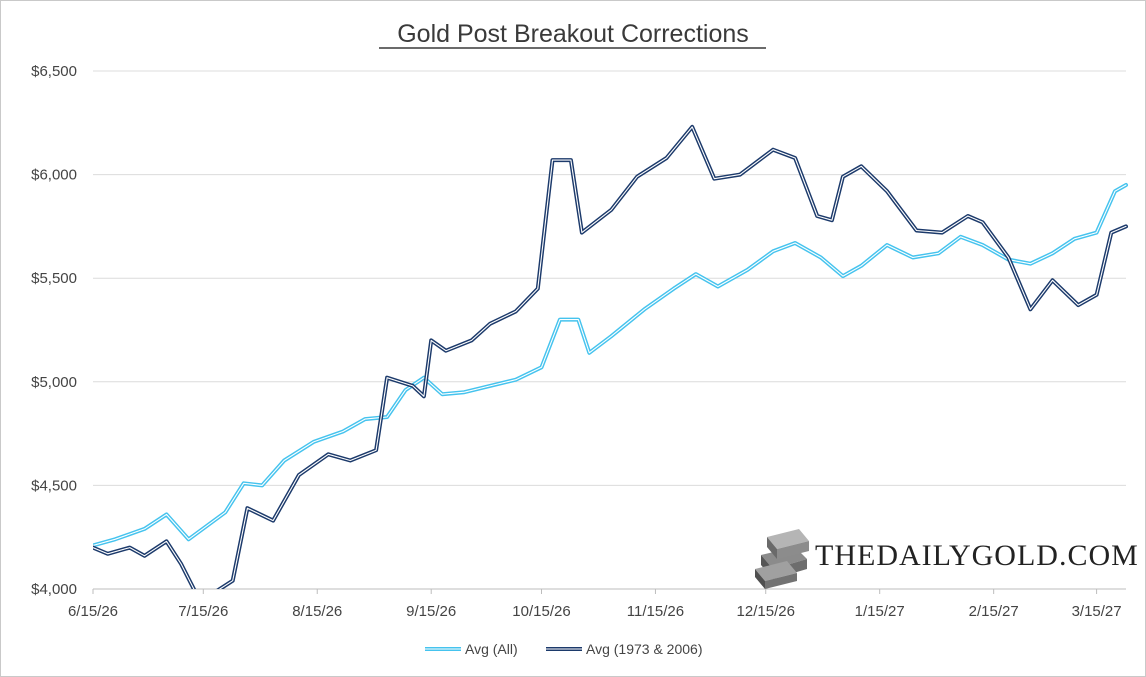 Image resolution: width=1146 pixels, height=677 pixels. What do you see at coordinates (54, 278) in the screenshot?
I see `y-tick-label: $5,500` at bounding box center [54, 278].